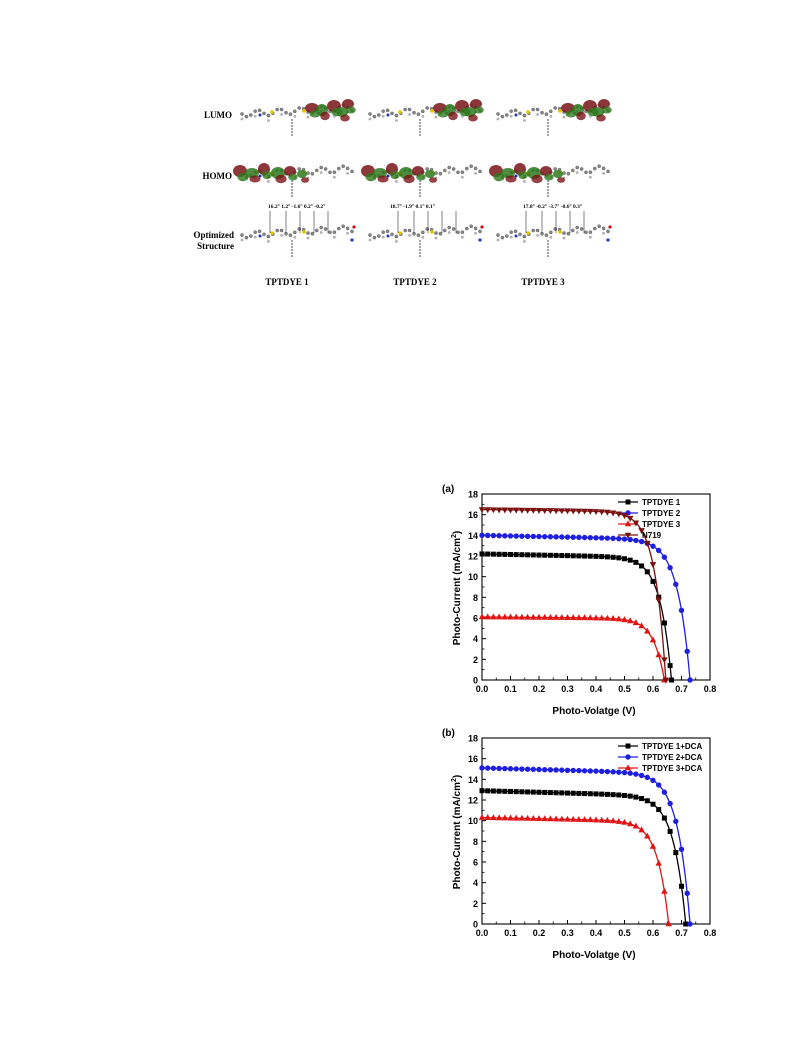  Describe the element at coordinates (584, 857) in the screenshot. I see `series-tptdye-1-dca` at that location.